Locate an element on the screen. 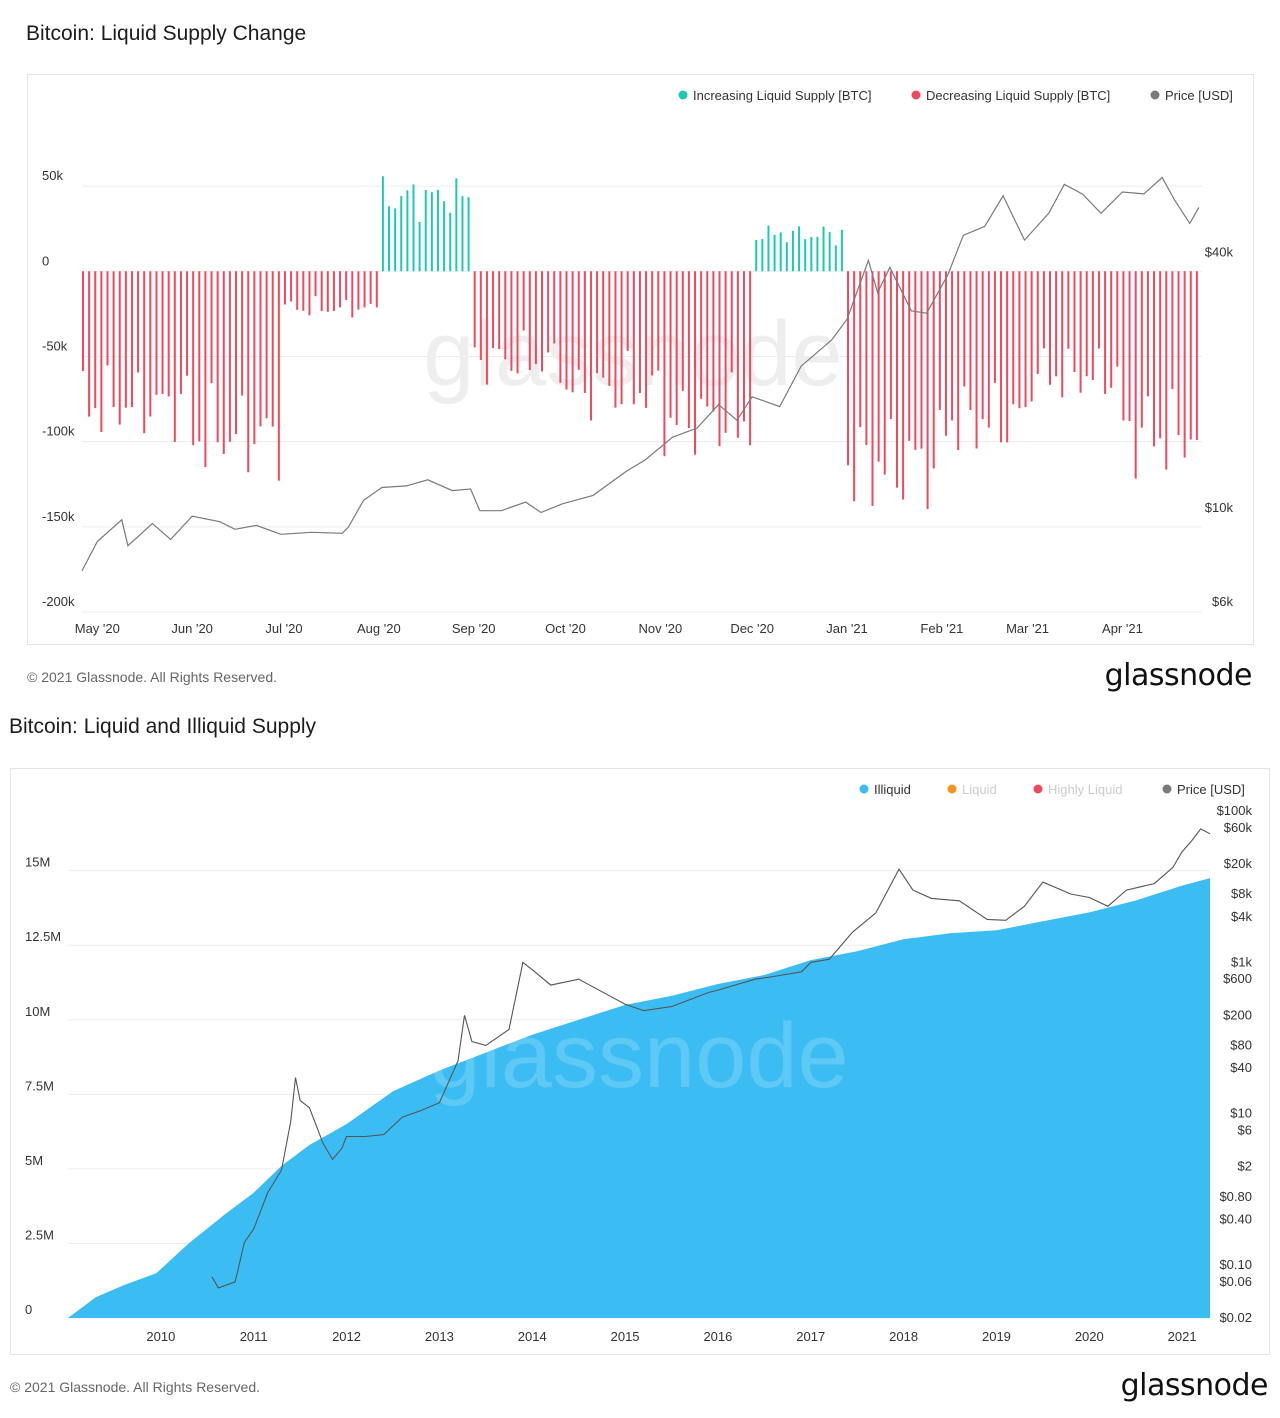 Image resolution: width=1280 pixels, height=1418 pixels. y-right-tick-label: $60k is located at coordinates (1238, 827).